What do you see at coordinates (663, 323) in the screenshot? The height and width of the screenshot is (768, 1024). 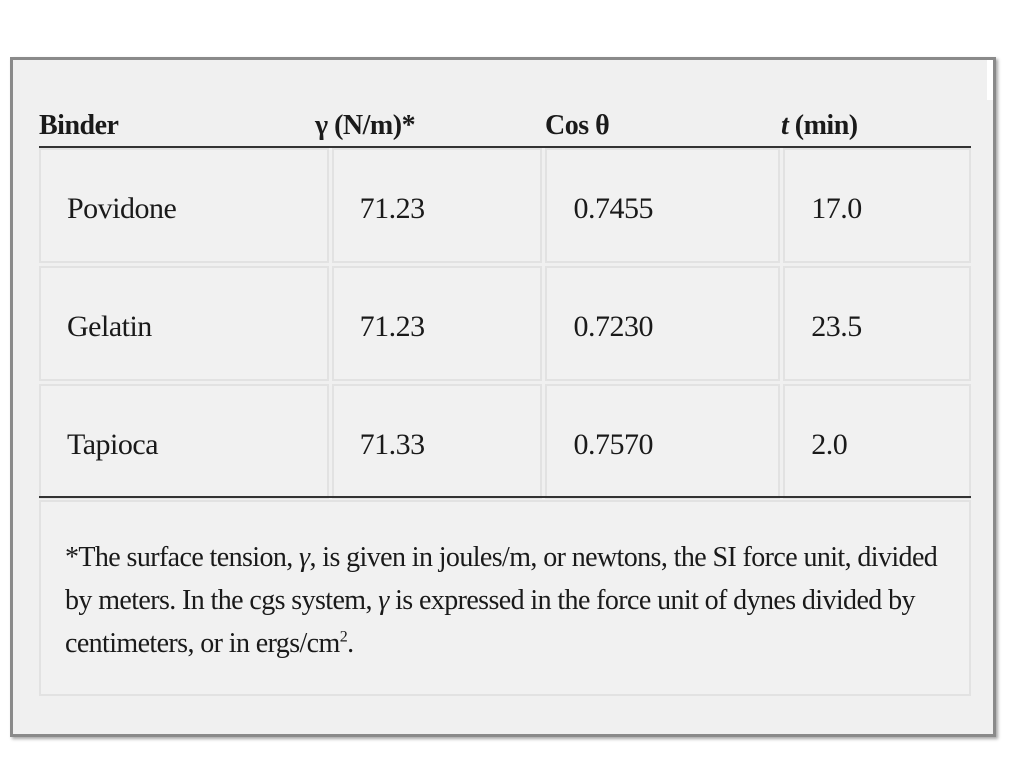 I see `cell-cos: 0.7230` at bounding box center [663, 323].